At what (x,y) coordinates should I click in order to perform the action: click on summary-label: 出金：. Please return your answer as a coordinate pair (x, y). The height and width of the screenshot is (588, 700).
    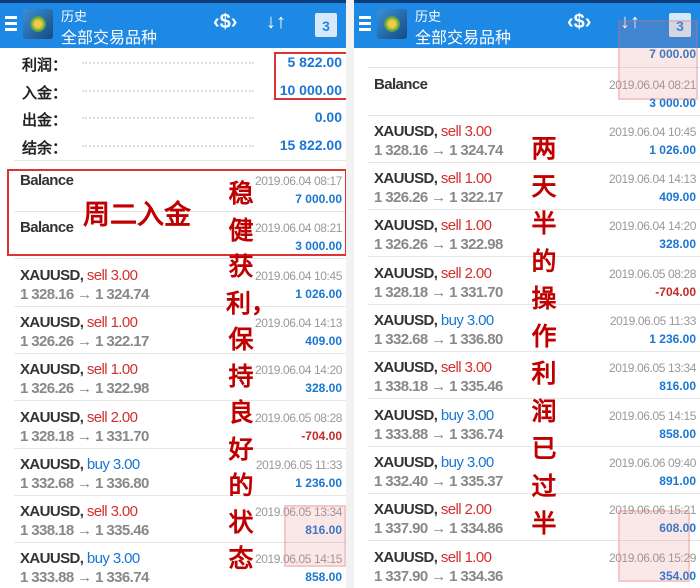
    Looking at the image, I should click on (45, 120).